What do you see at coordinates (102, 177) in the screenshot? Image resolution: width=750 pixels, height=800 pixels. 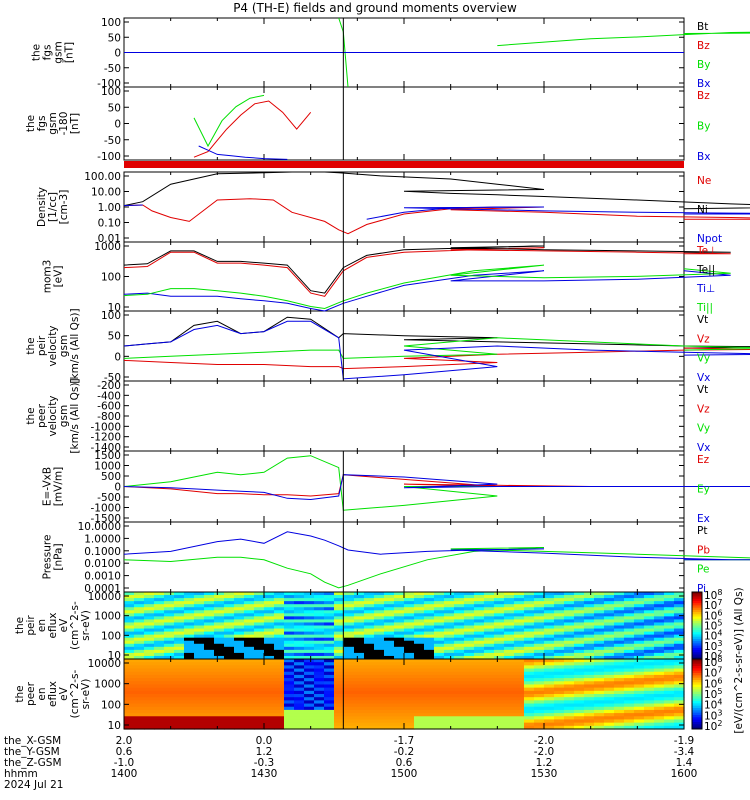 I see `y-tick-label: 100.00` at bounding box center [102, 177].